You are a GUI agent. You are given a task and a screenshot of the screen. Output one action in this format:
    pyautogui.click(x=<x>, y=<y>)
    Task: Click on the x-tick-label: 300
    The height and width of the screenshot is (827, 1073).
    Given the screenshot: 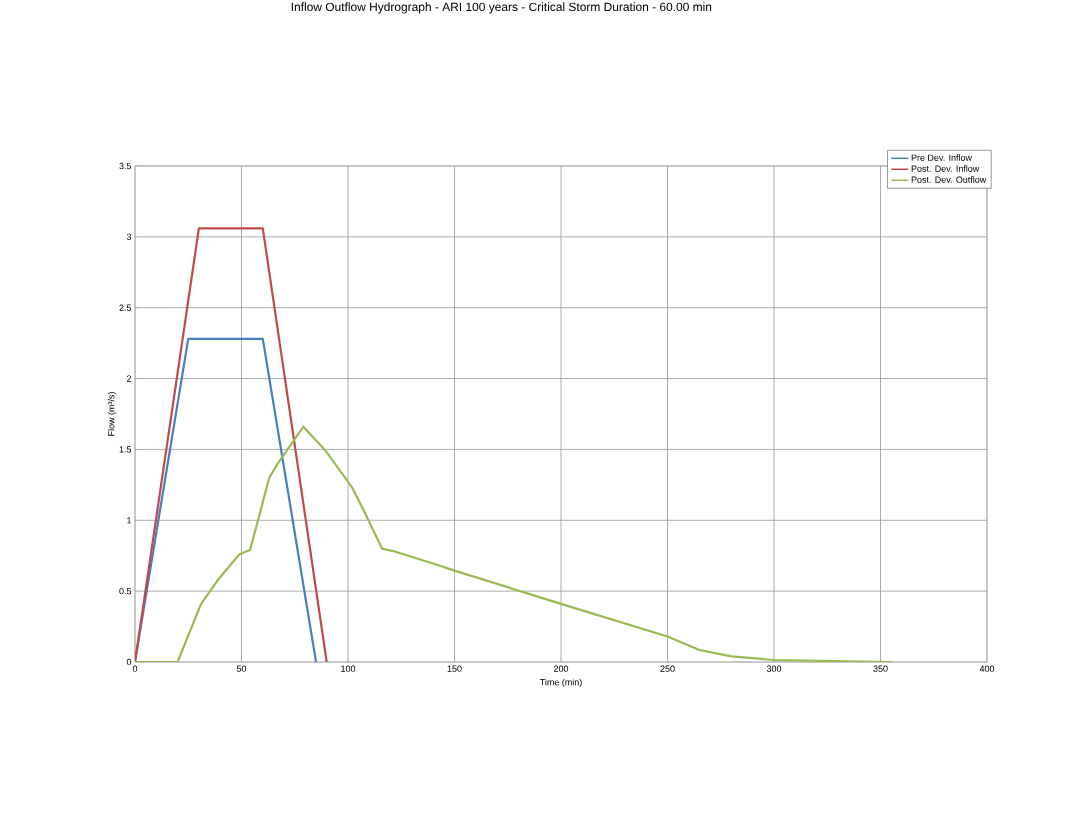 What is the action you would take?
    pyautogui.click(x=774, y=668)
    